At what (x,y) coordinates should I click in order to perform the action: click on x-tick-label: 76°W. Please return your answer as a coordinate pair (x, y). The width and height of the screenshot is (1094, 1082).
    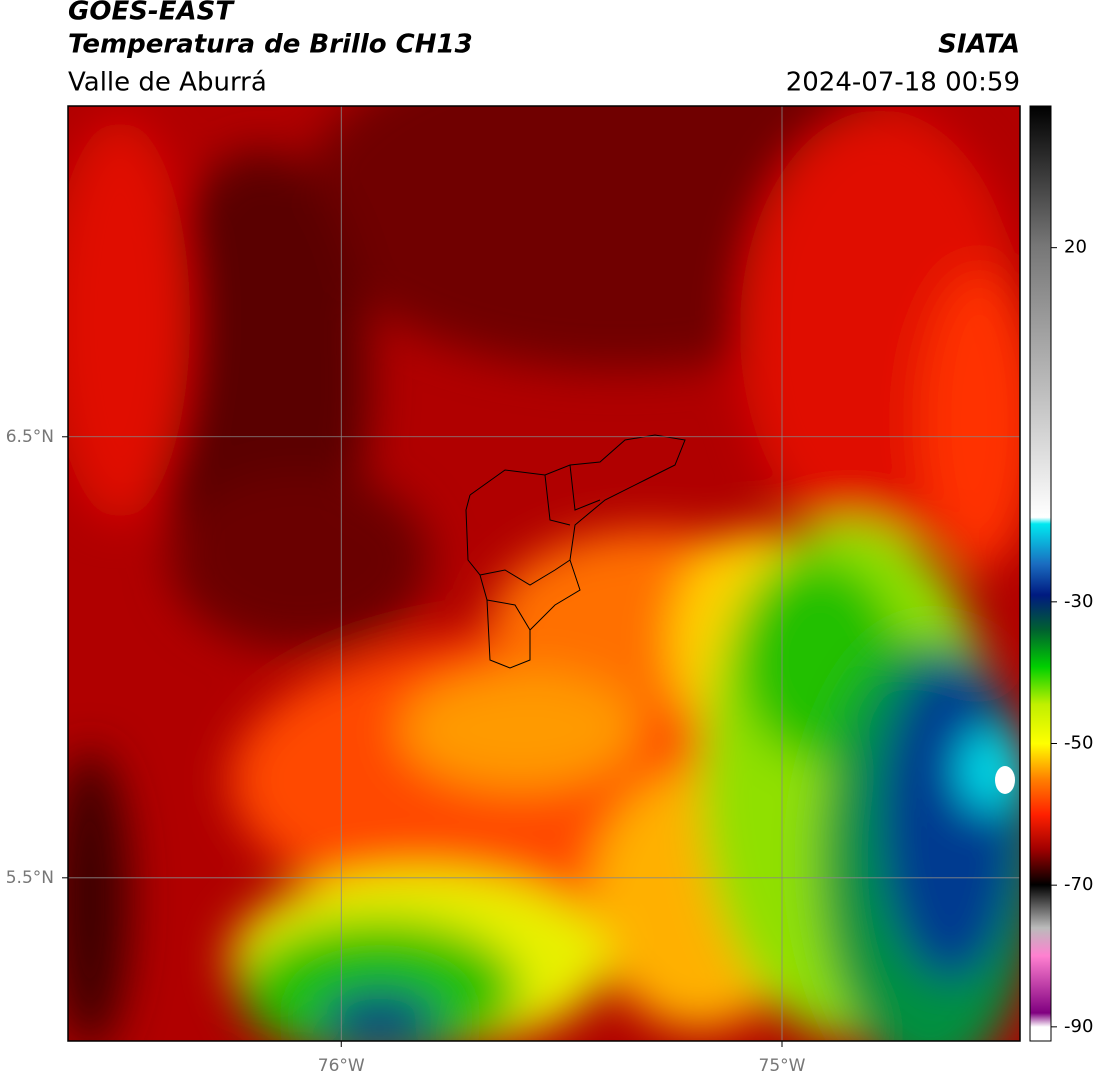
    Looking at the image, I should click on (341, 1066).